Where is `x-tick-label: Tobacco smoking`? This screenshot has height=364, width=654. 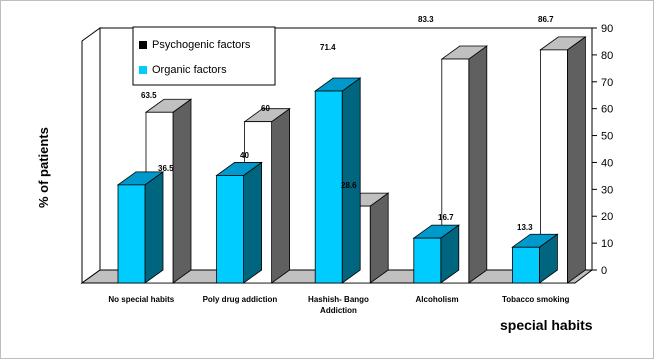 x-tick-label: Tobacco smoking is located at coordinates (536, 299).